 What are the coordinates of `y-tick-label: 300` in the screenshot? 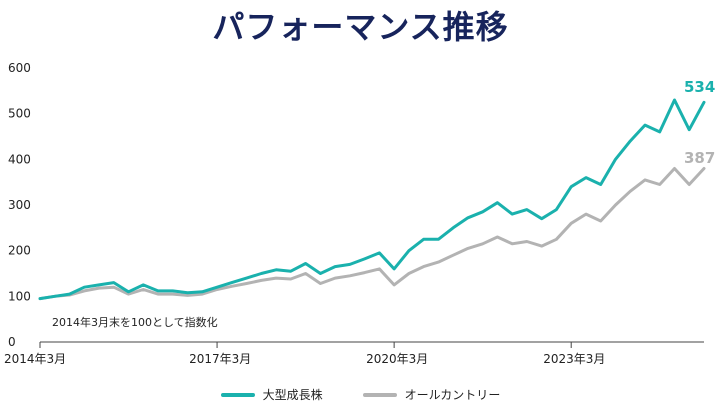 It's located at (19, 205).